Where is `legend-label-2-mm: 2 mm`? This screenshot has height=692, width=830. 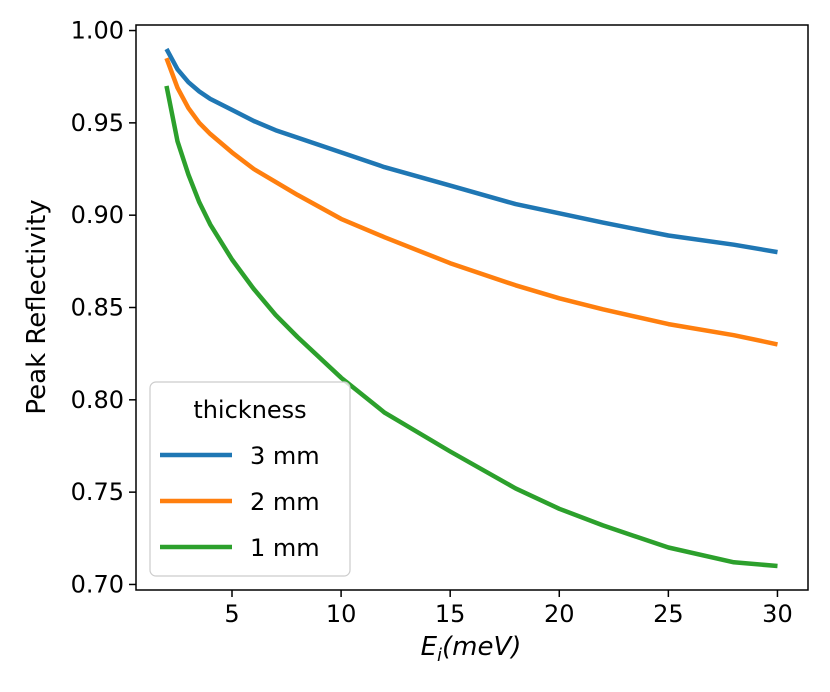
legend-label-2-mm: 2 mm is located at coordinates (285, 502).